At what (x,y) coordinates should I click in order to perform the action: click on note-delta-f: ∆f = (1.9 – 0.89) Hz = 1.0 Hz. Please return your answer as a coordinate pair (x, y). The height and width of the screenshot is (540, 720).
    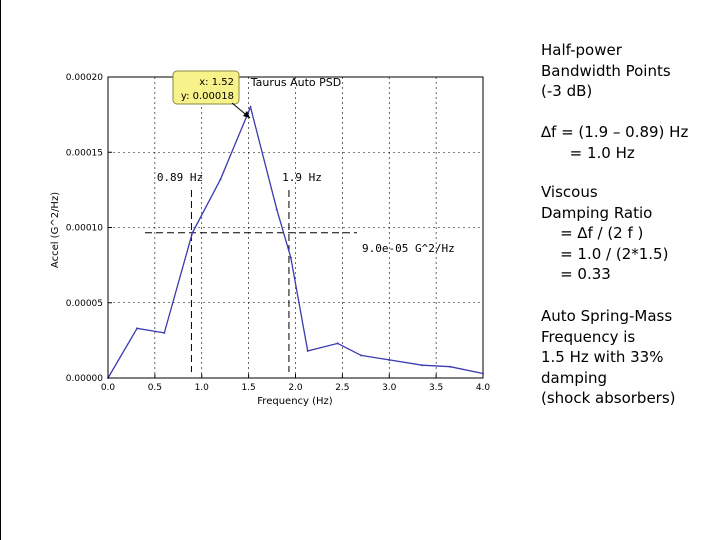
    Looking at the image, I should click on (614, 142).